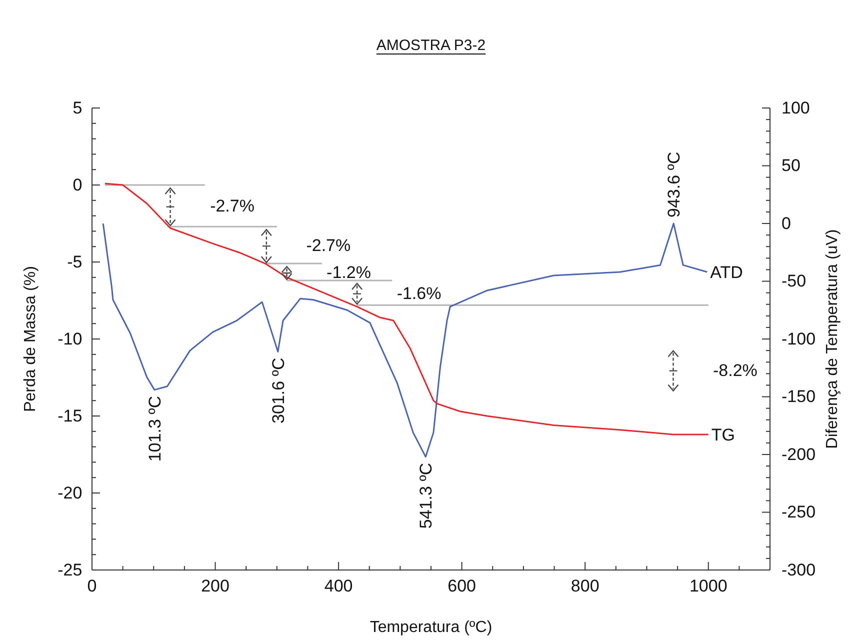 The height and width of the screenshot is (644, 855). I want to click on x-tick-label: 600, so click(462, 586).